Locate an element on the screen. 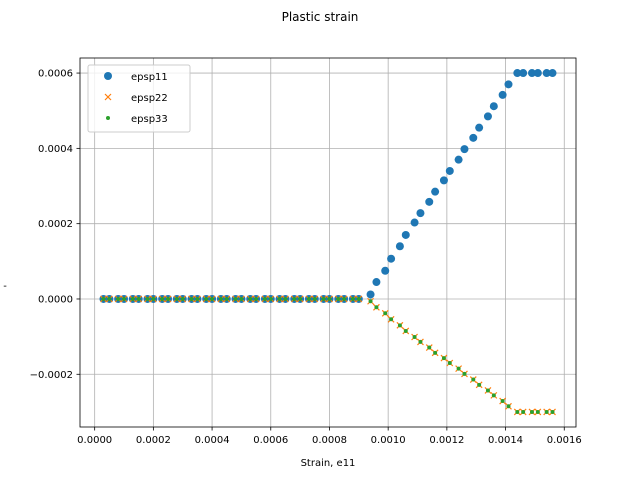 This screenshot has height=480, width=640. legend-label-epsp22: epsp22 is located at coordinates (149, 98).